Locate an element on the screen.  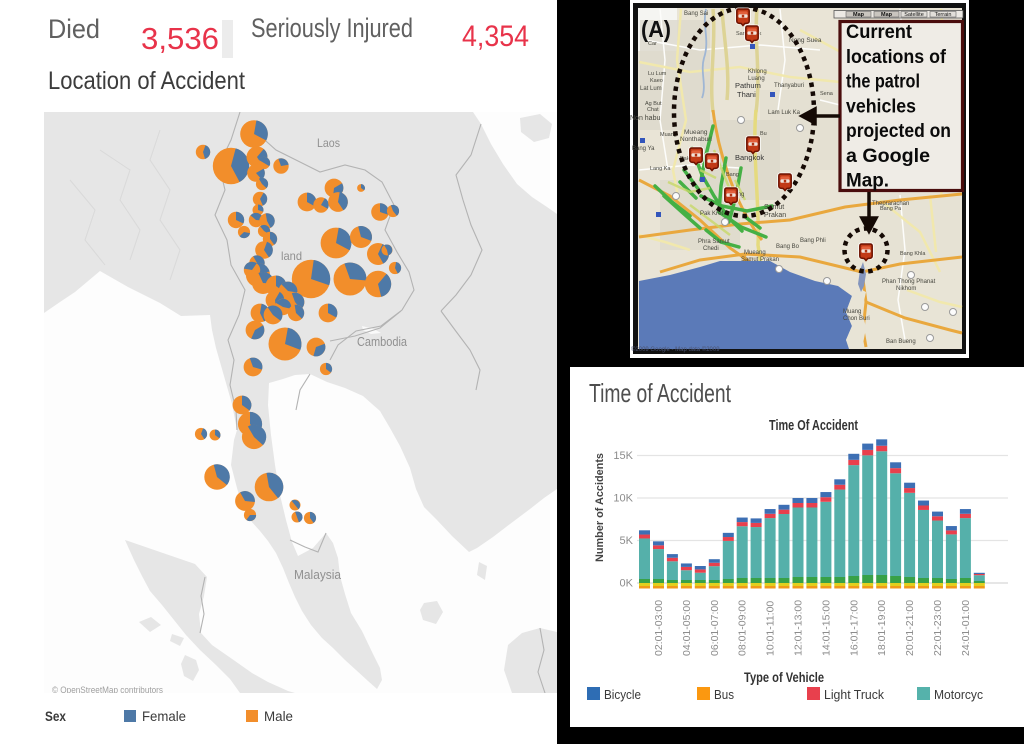
svg-text: Lang Ka is located at coordinates (660, 169).